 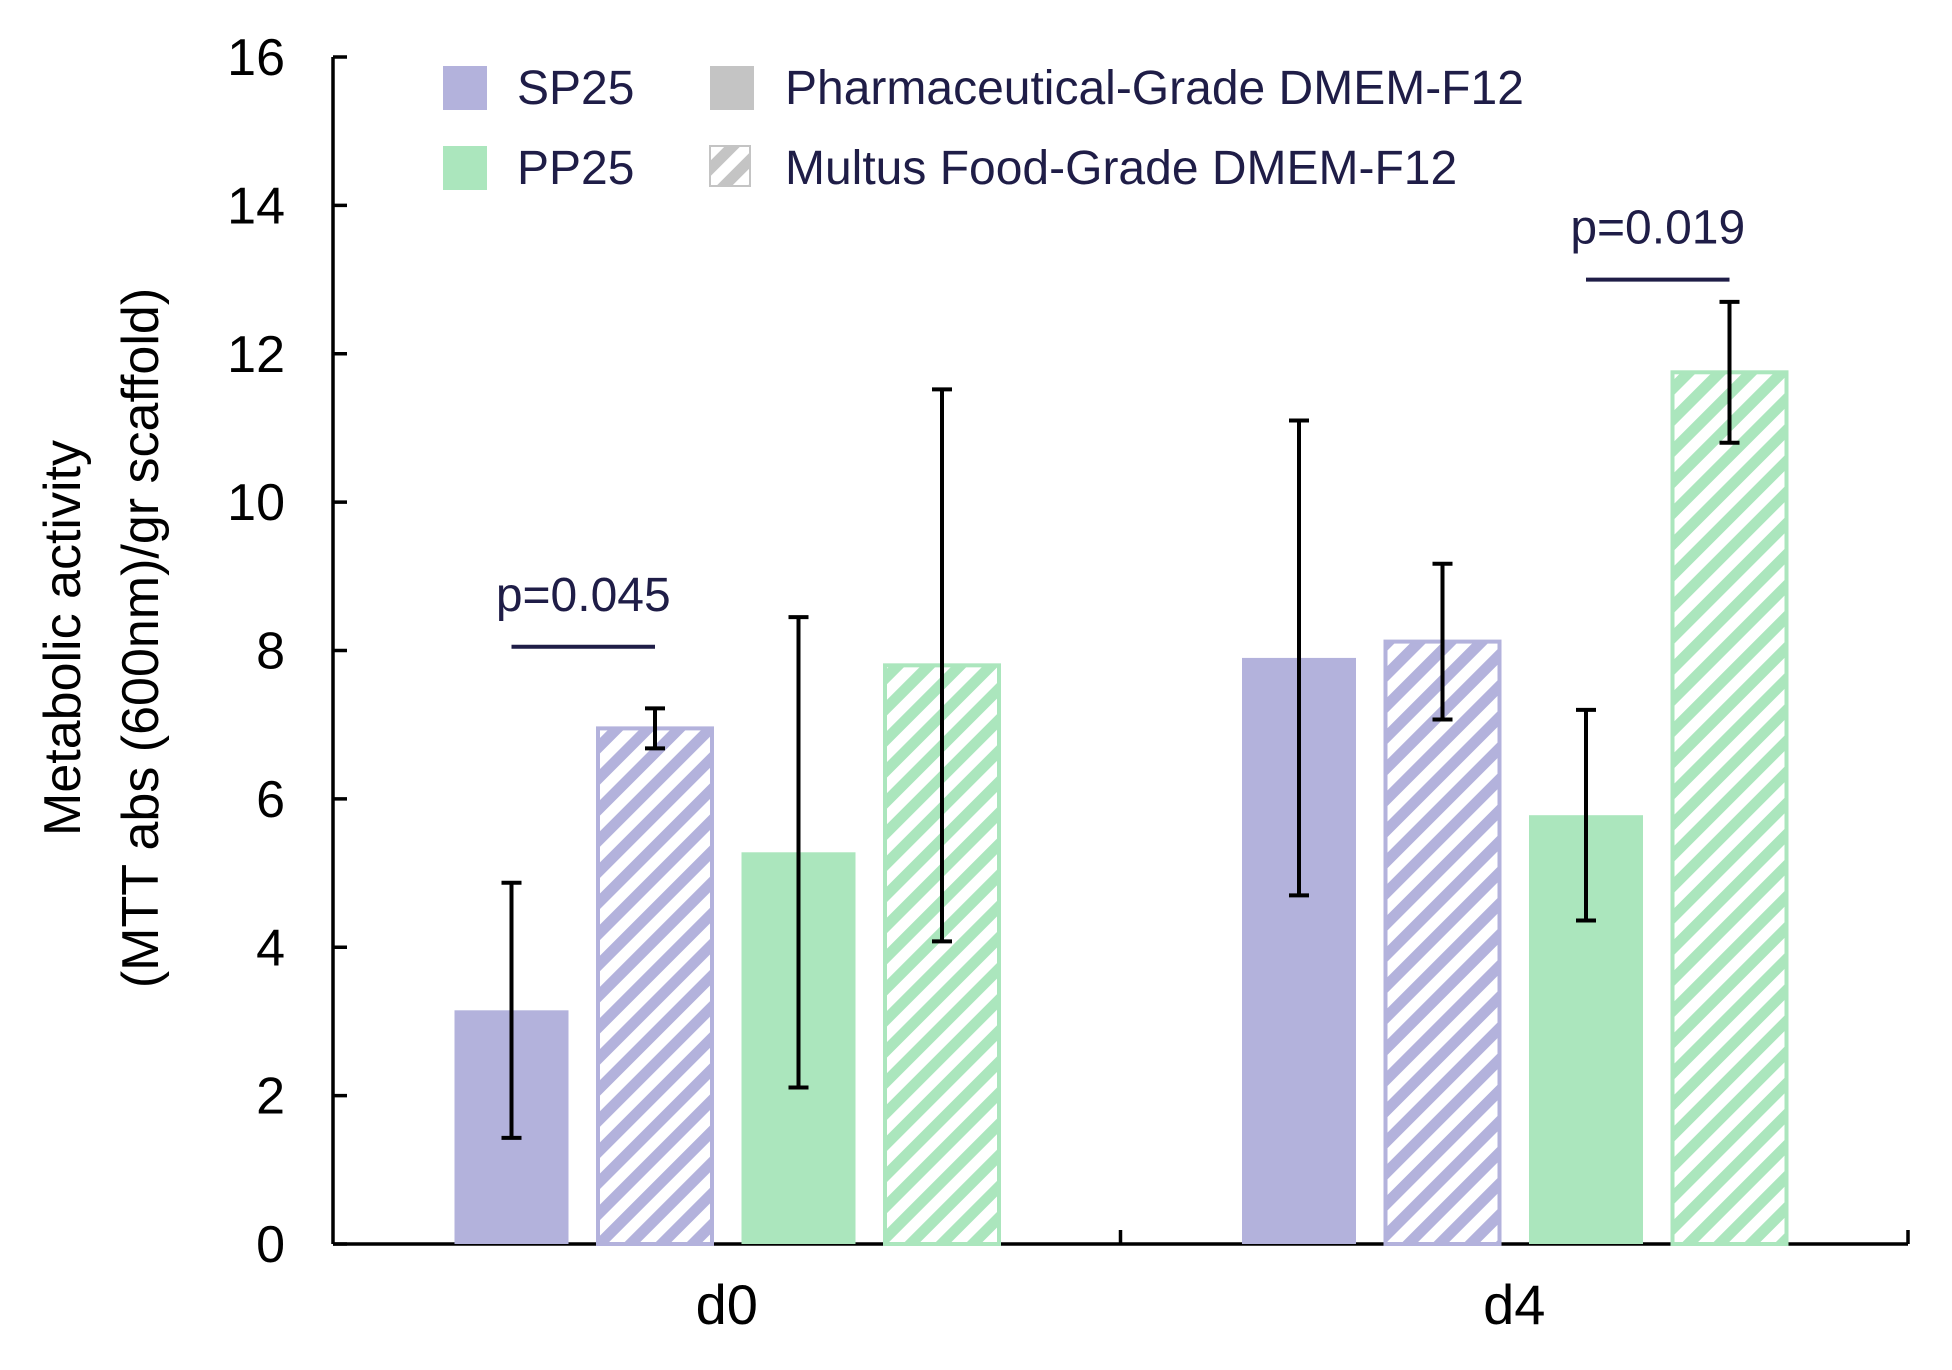 What do you see at coordinates (583, 595) in the screenshot?
I see `p-value-label: p=0.045` at bounding box center [583, 595].